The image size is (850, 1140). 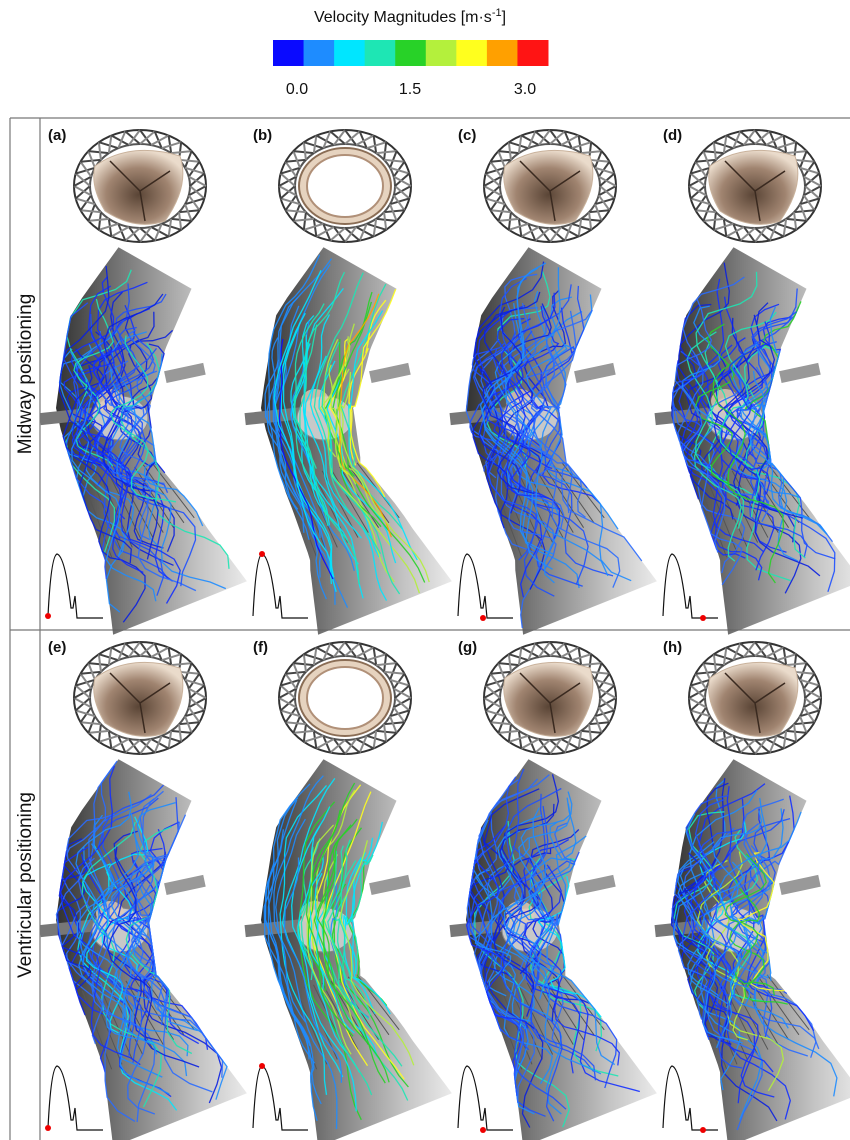 I want to click on panel-label: (d), so click(x=672, y=135).